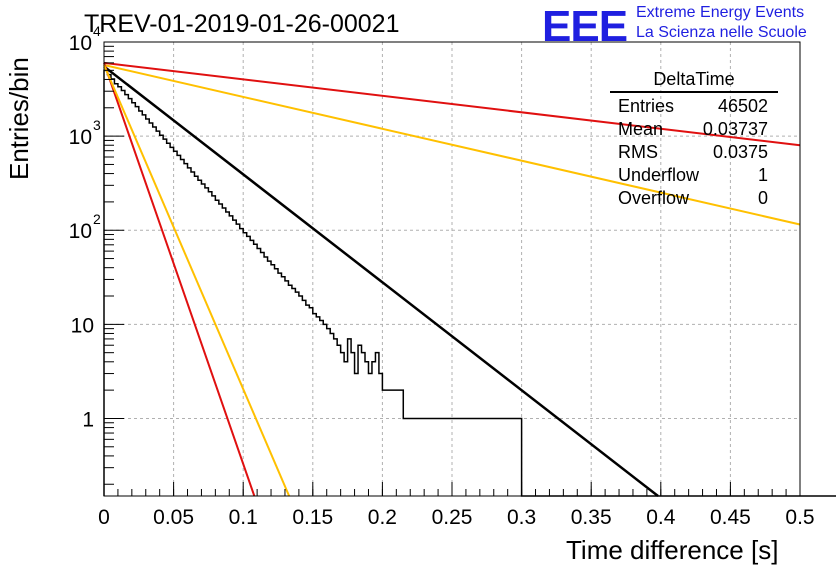  Describe the element at coordinates (97, 219) in the screenshot. I see `y-tick-exponent: 2` at that location.